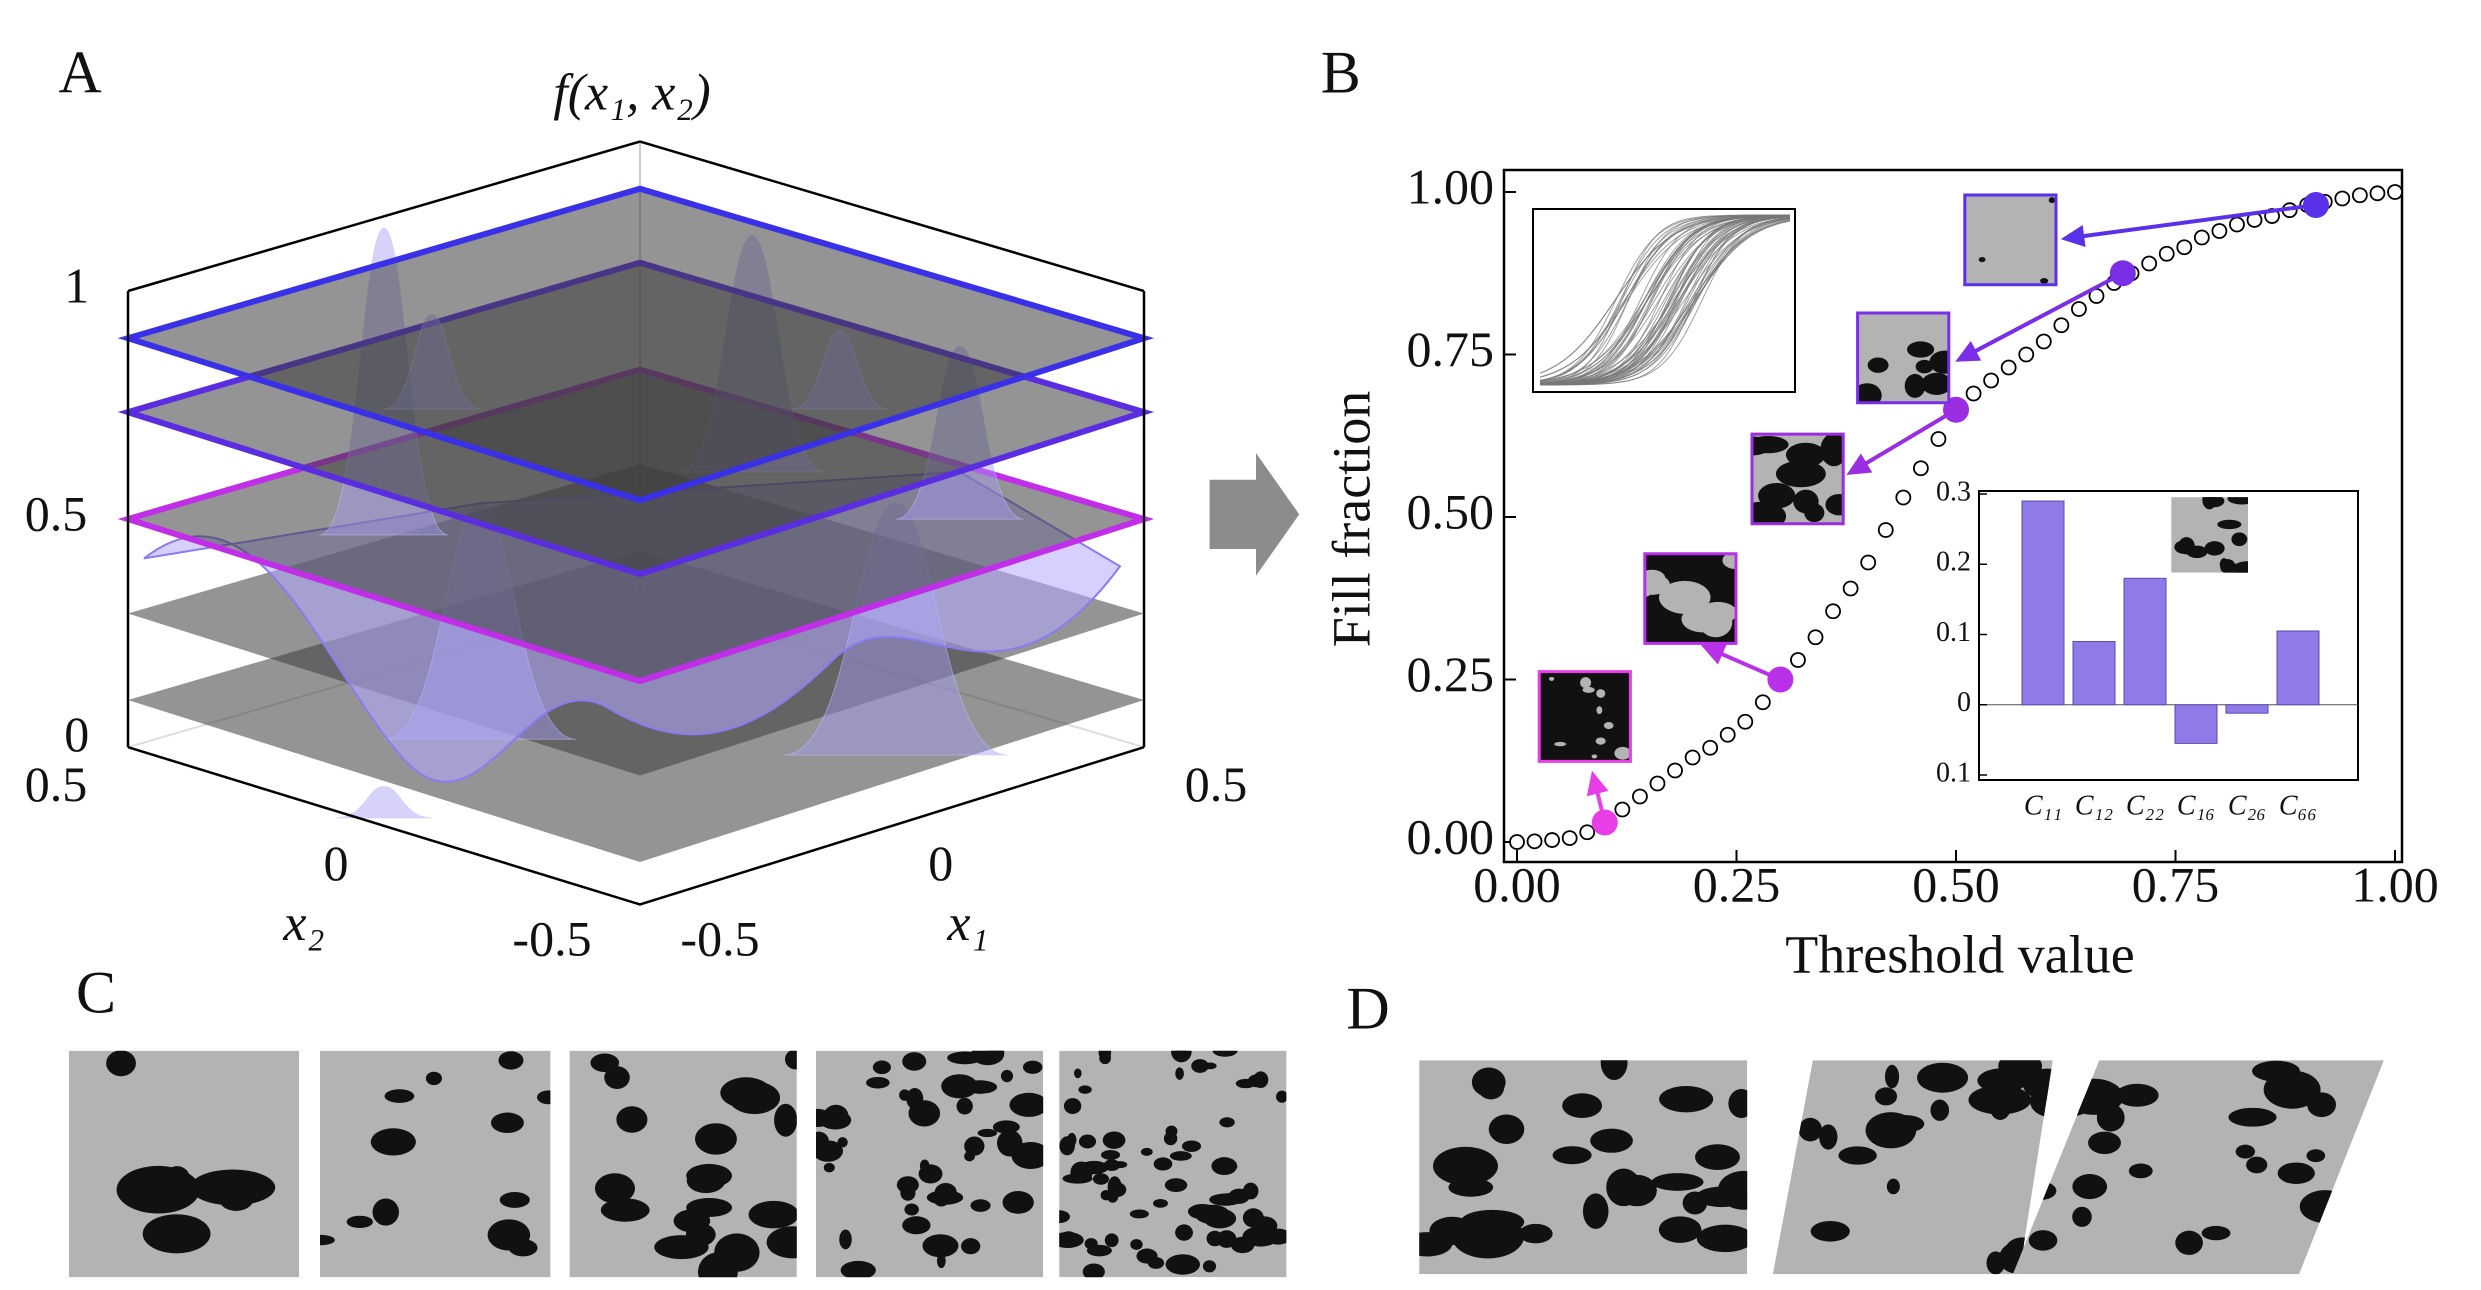  Describe the element at coordinates (2145, 805) in the screenshot. I see `x-tick-label: C₂₂` at that location.